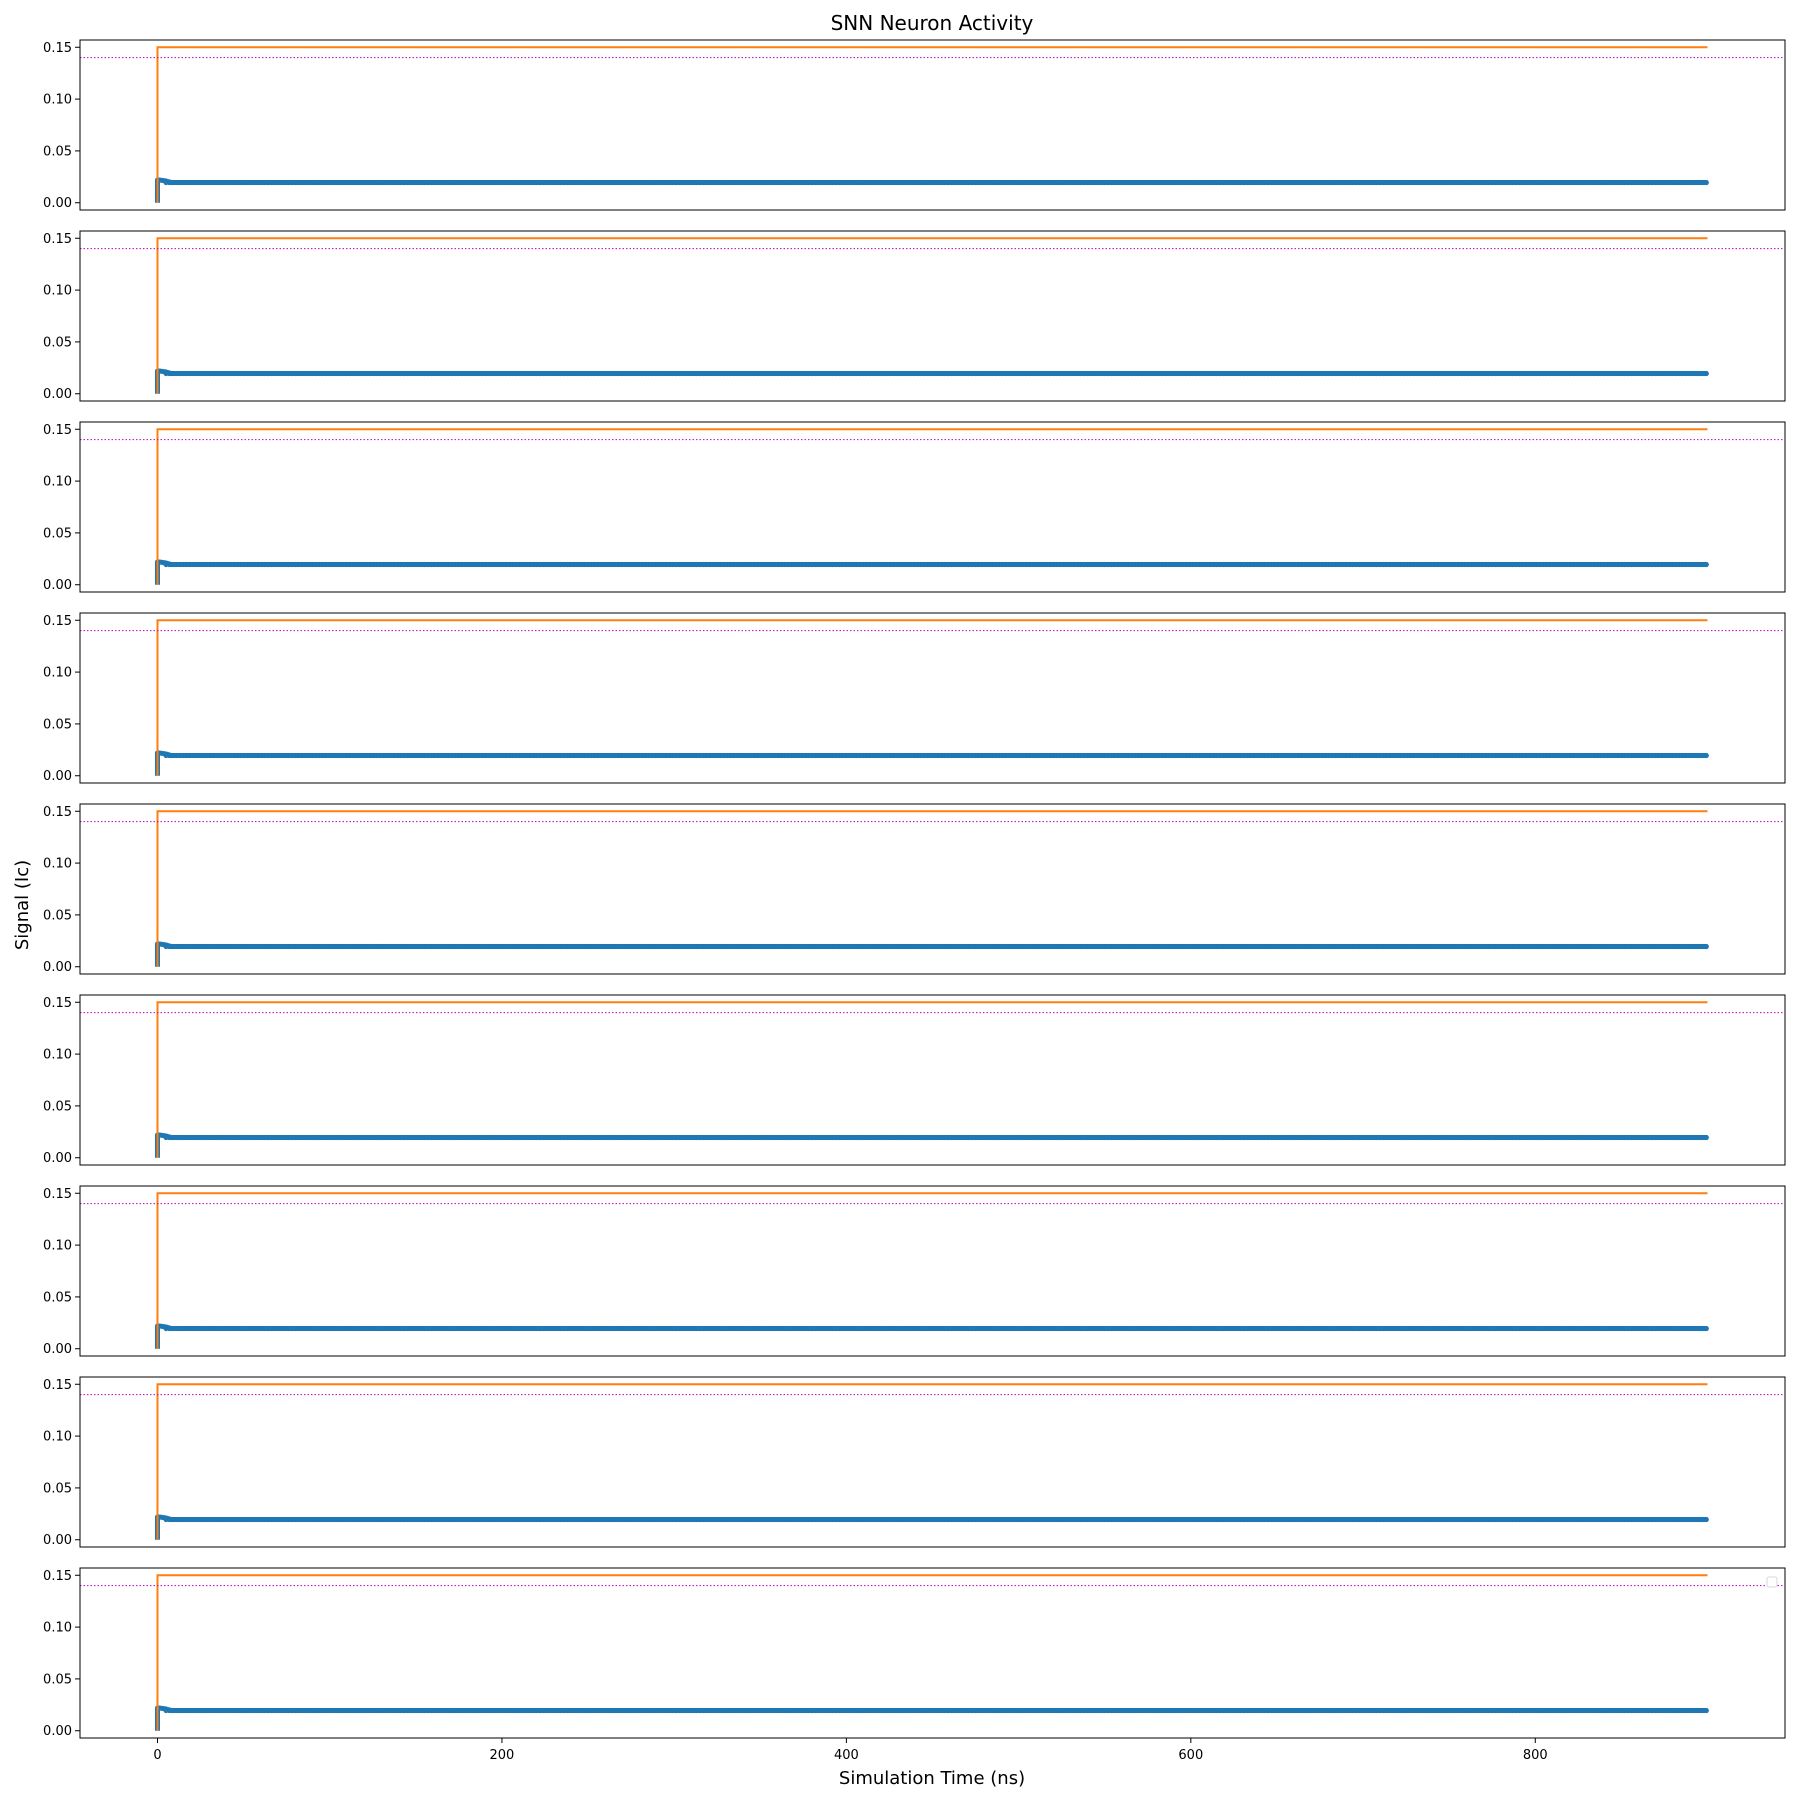 Image resolution: width=1800 pixels, height=1800 pixels. What do you see at coordinates (846, 1755) in the screenshot?
I see `x-tick-label: 400` at bounding box center [846, 1755].